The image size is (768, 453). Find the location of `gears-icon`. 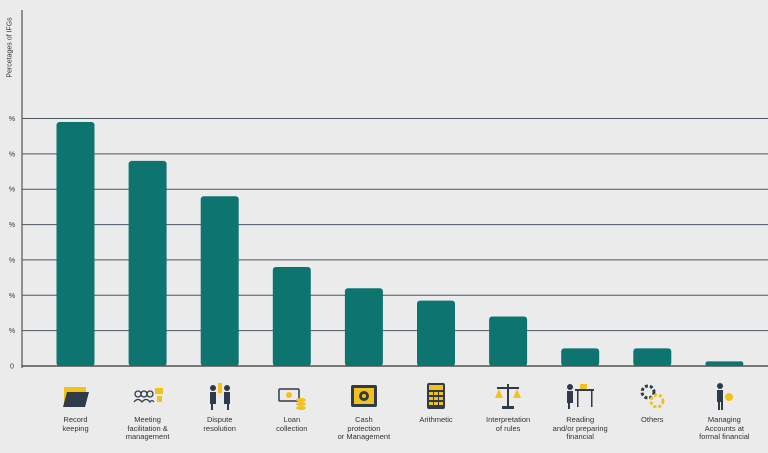

gears-icon is located at coordinates (652, 396).